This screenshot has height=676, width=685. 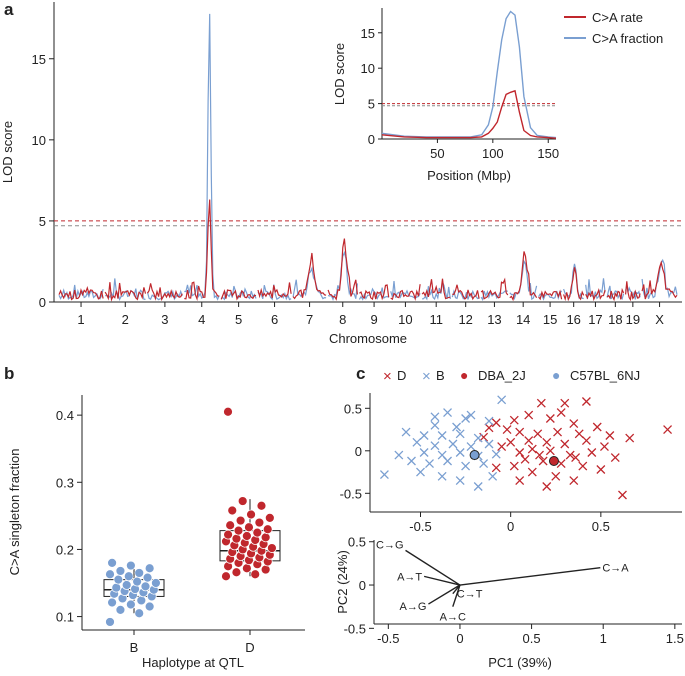 I want to click on chromosome-label: 11, so click(x=436, y=319).